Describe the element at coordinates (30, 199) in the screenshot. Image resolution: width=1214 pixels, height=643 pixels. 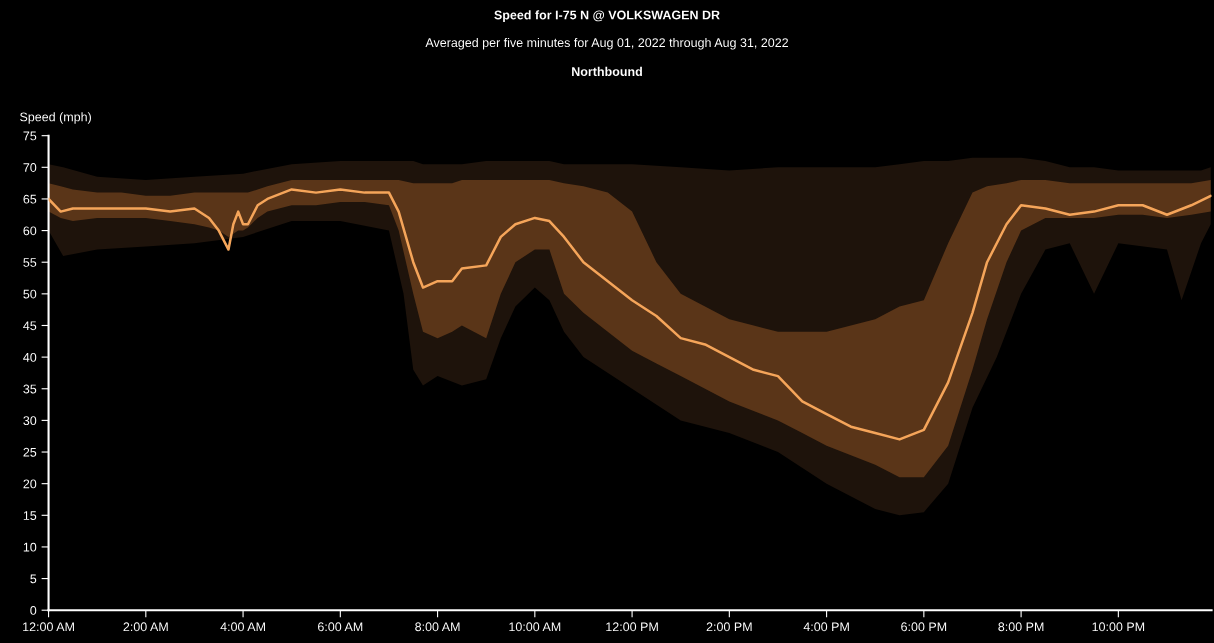
I see `y-tick-label: 65` at that location.